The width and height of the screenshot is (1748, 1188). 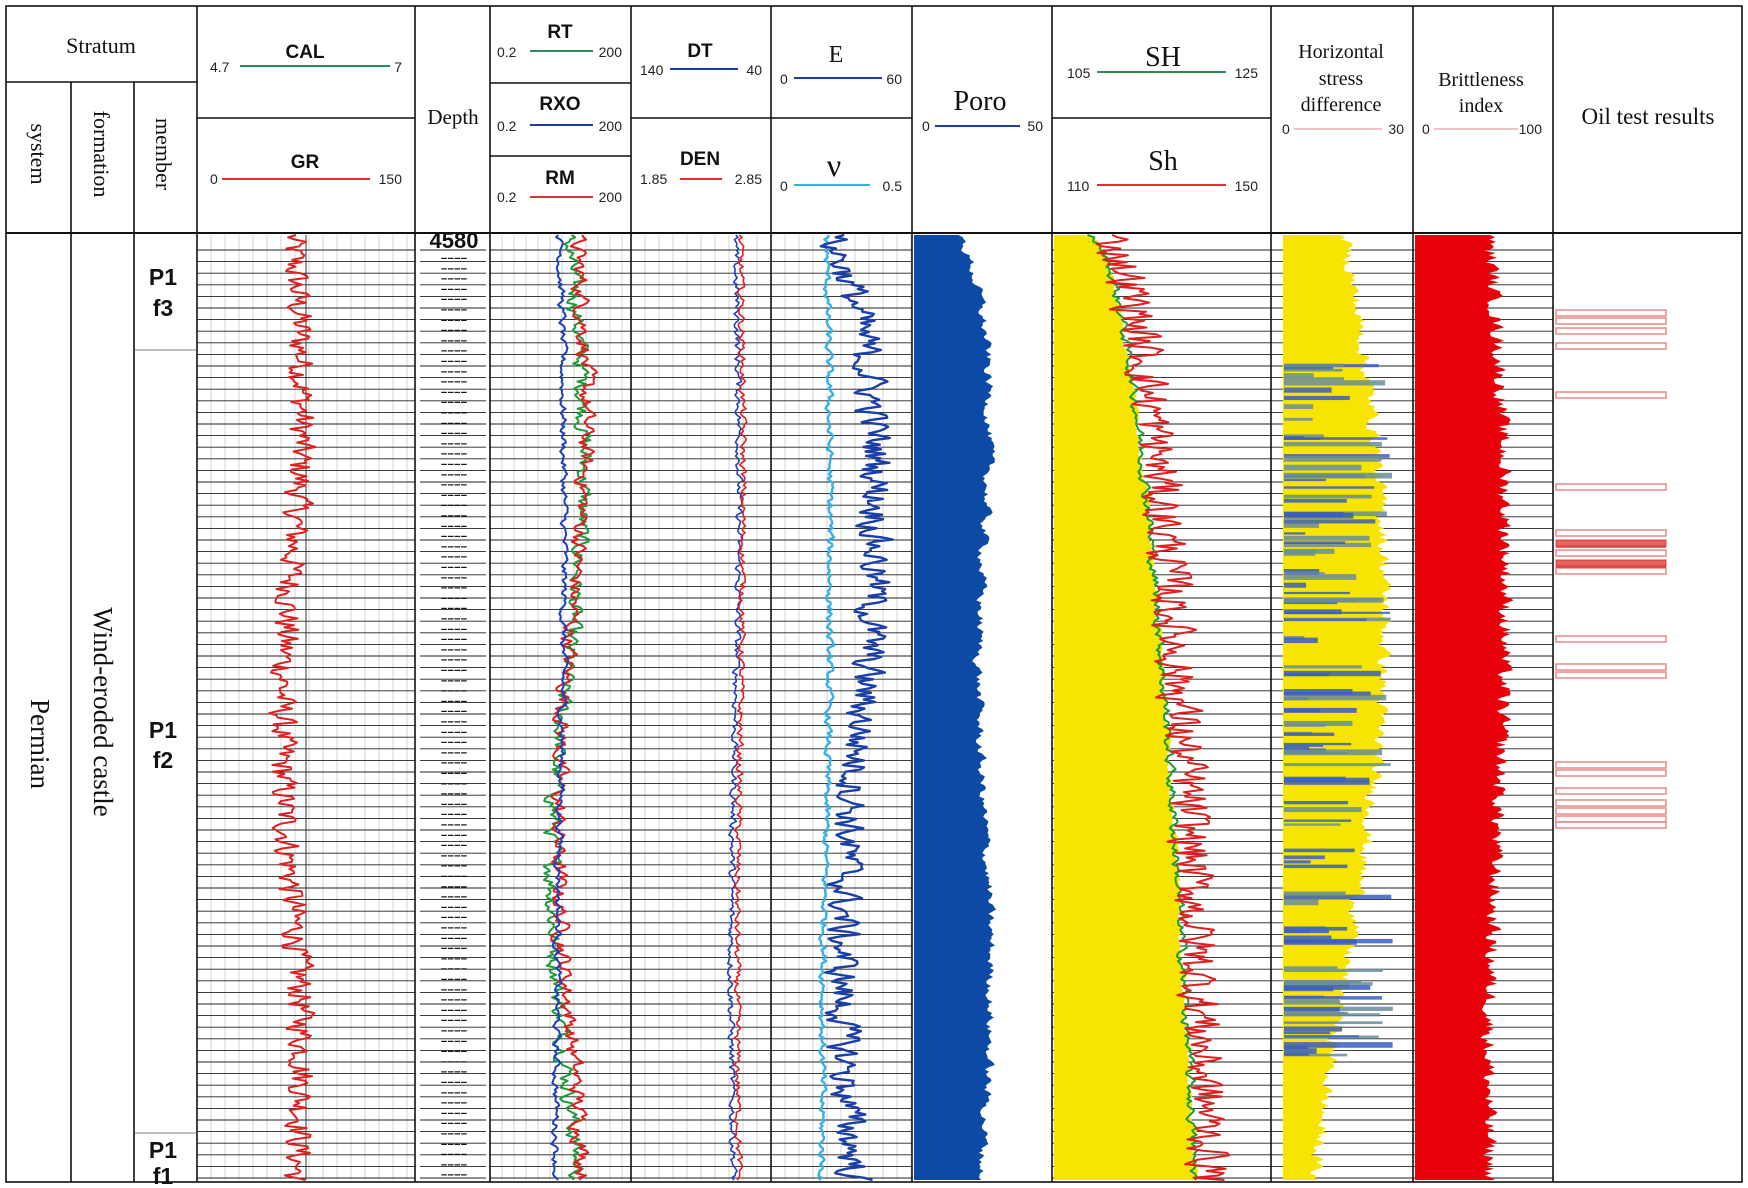 What do you see at coordinates (305, 162) in the screenshot?
I see `gr-name: GR` at bounding box center [305, 162].